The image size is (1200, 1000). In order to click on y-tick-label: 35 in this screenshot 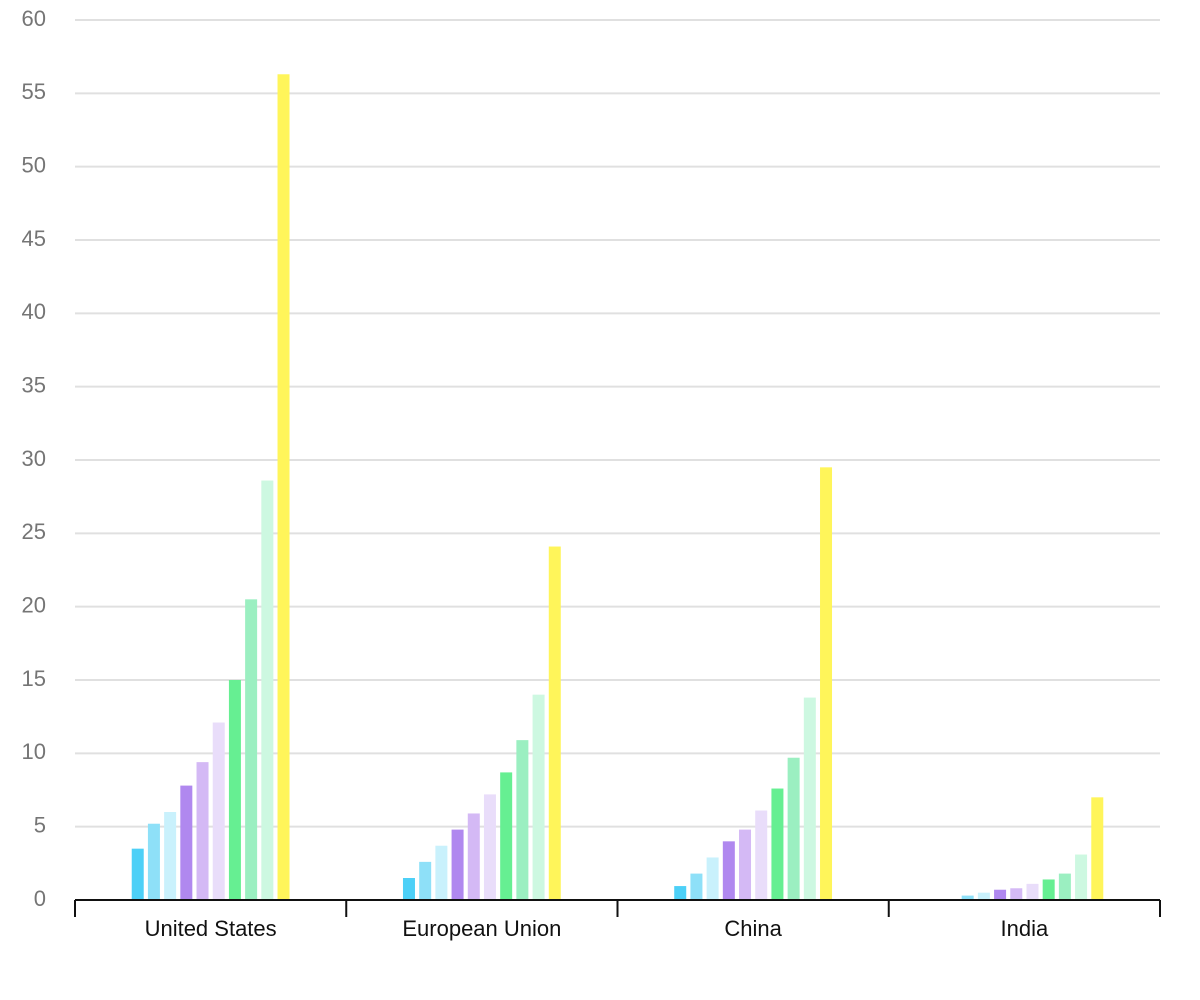, I will do `click(34, 384)`.